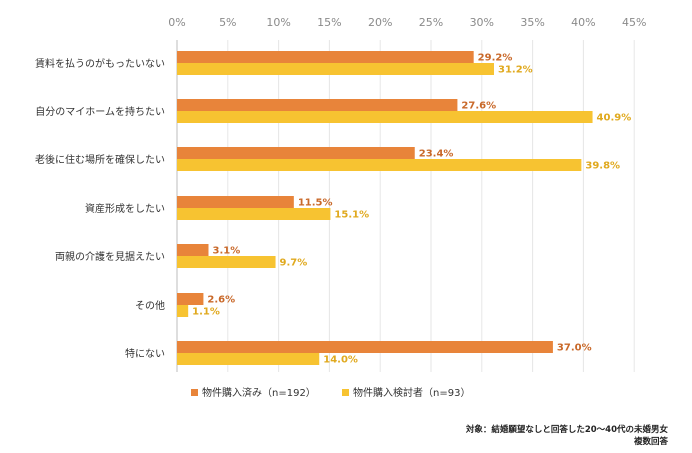 This screenshot has height=453, width=692. I want to click on data-label-series-1: 2.6%, so click(221, 300).